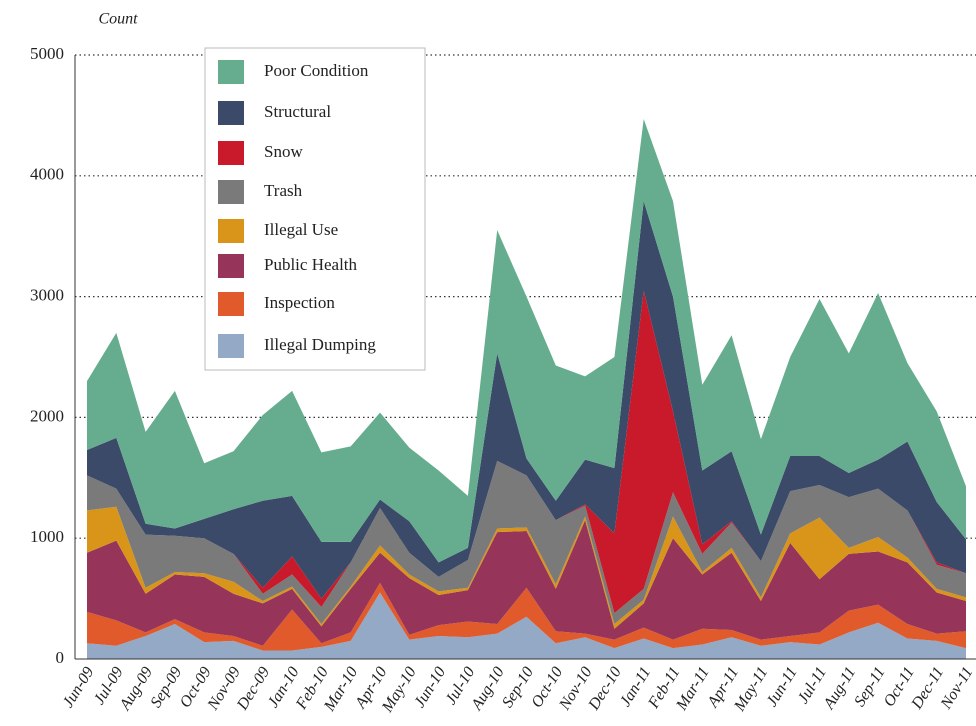 The height and width of the screenshot is (726, 976). What do you see at coordinates (430, 687) in the screenshot?
I see `x-tick-label: Jun-10` at bounding box center [430, 687].